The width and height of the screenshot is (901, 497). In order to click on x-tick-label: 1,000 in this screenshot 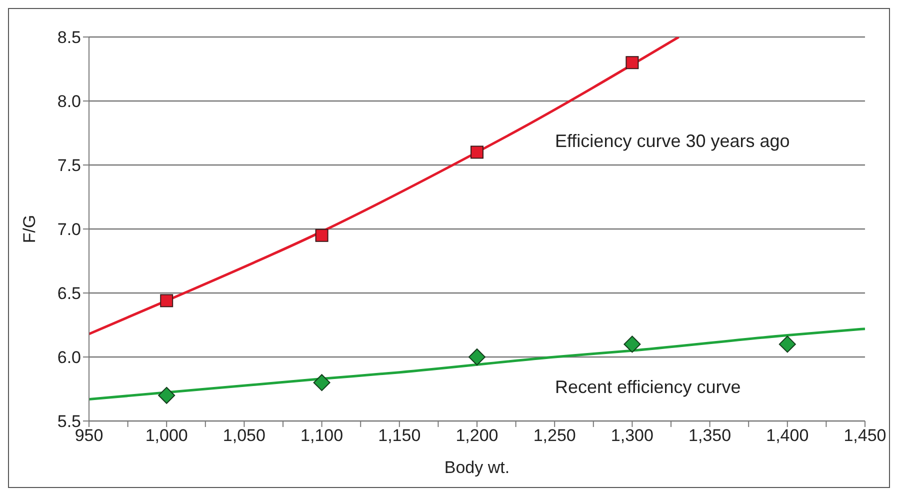, I will do `click(166, 436)`.